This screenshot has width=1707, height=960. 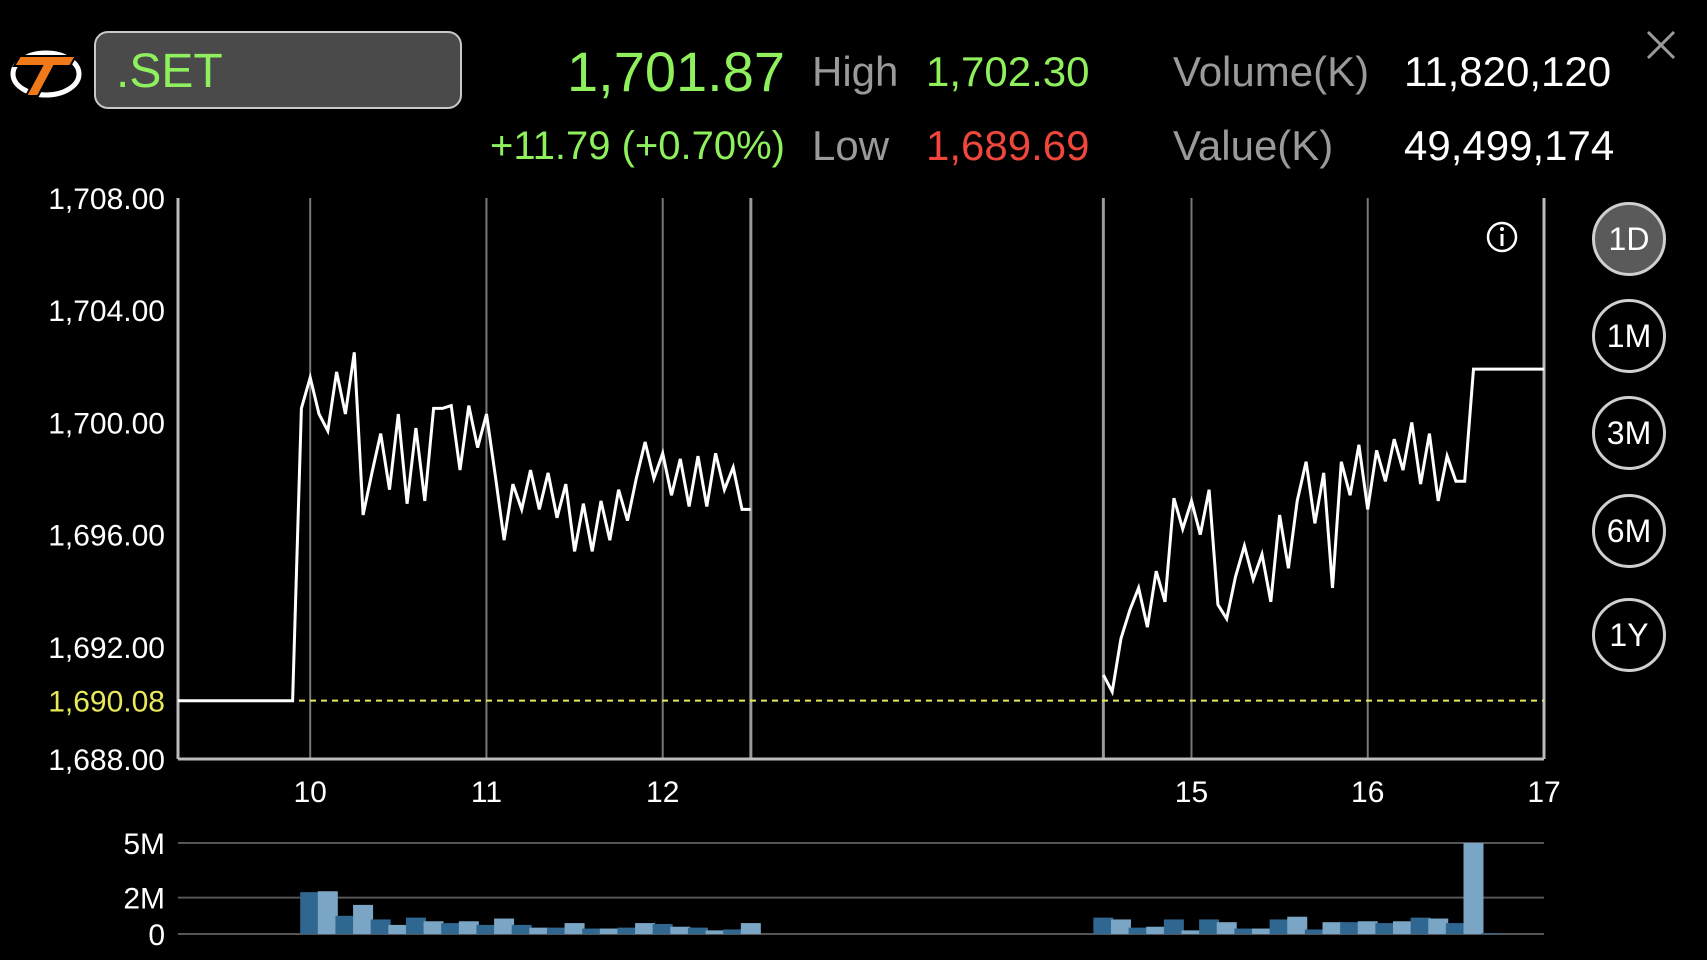 What do you see at coordinates (486, 792) in the screenshot?
I see `x-tick-label: 11` at bounding box center [486, 792].